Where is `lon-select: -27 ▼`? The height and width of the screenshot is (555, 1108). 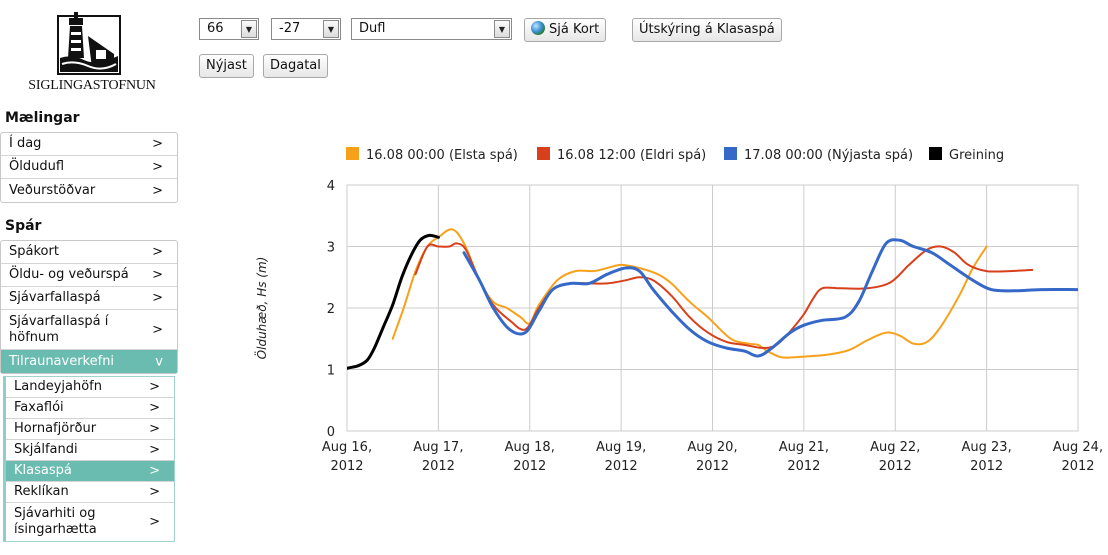
lon-select: -27 ▼ is located at coordinates (306, 29).